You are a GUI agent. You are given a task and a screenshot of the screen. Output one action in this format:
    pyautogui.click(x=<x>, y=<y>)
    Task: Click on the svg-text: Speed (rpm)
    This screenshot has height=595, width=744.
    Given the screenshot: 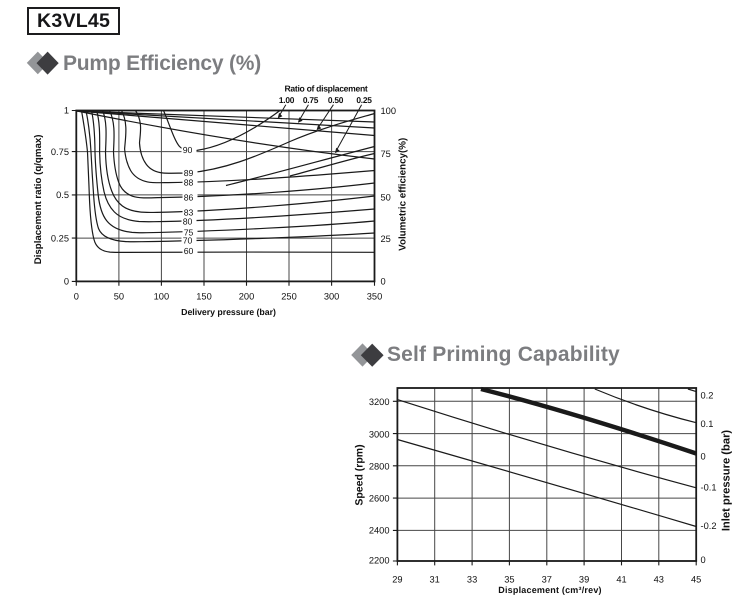 What is the action you would take?
    pyautogui.click(x=360, y=474)
    